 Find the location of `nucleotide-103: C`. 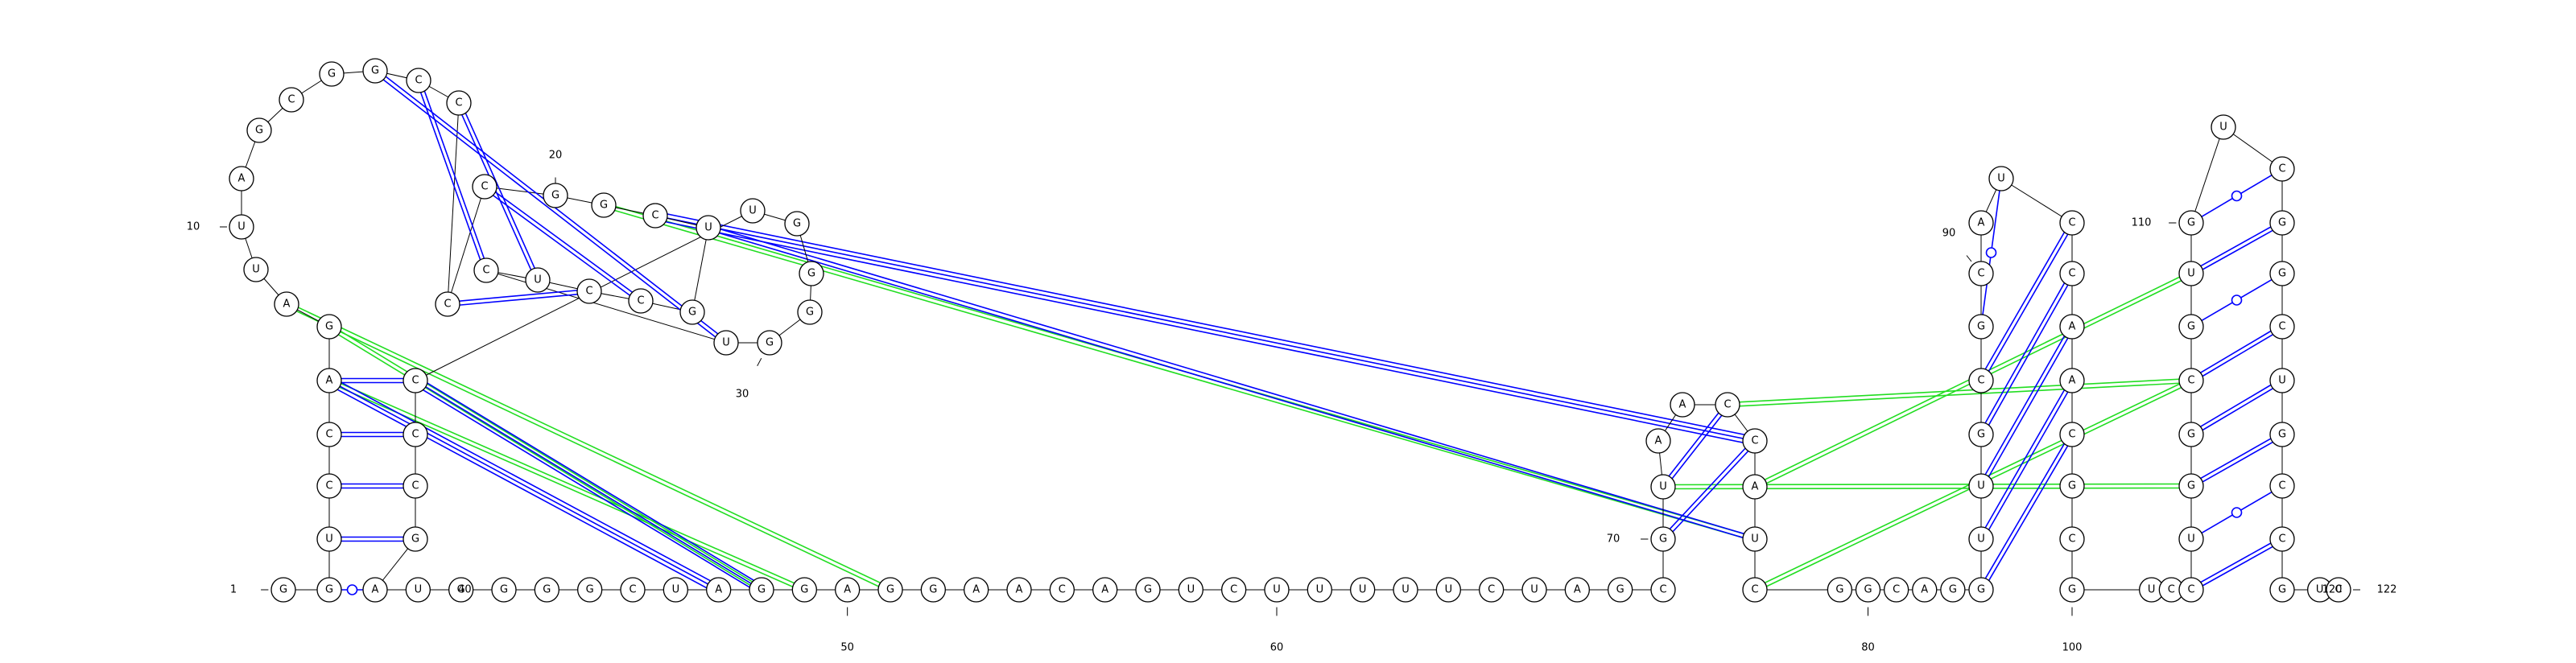

nucleotide-103: C is located at coordinates (2191, 590).